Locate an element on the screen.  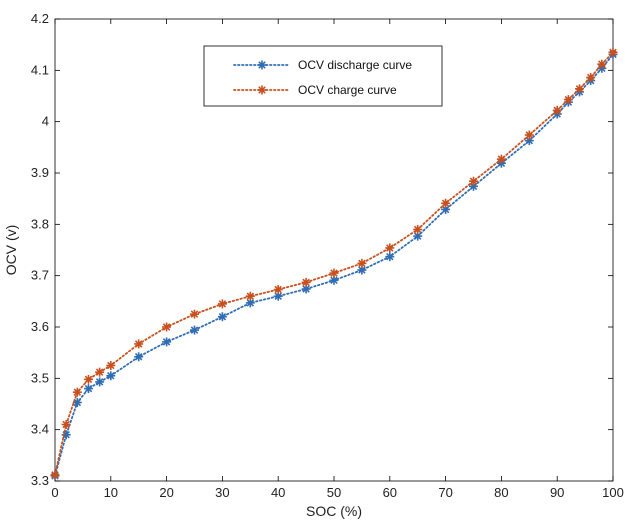
y-tick-label: 3.4 is located at coordinates (40, 429).